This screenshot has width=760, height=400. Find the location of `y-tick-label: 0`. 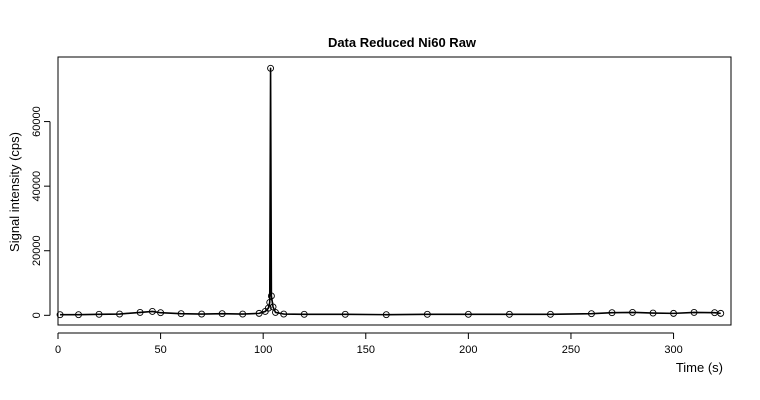

y-tick-label: 0 is located at coordinates (37, 315).